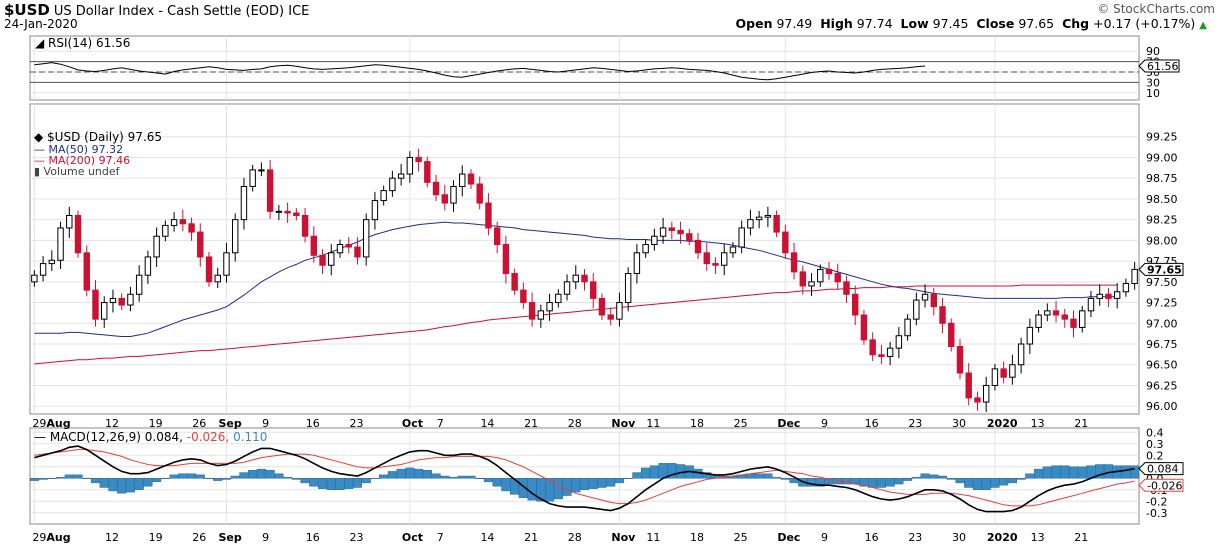 This screenshot has height=546, width=1221. Describe the element at coordinates (575, 423) in the screenshot. I see `price-x-label: 28` at that location.